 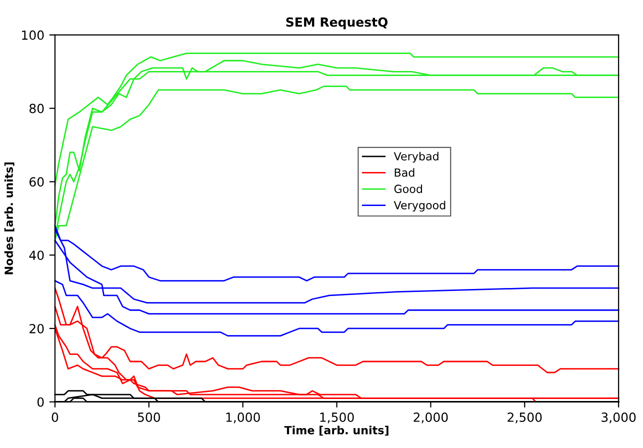 What do you see at coordinates (243, 418) in the screenshot?
I see `x-tick-label: 1,000` at bounding box center [243, 418].